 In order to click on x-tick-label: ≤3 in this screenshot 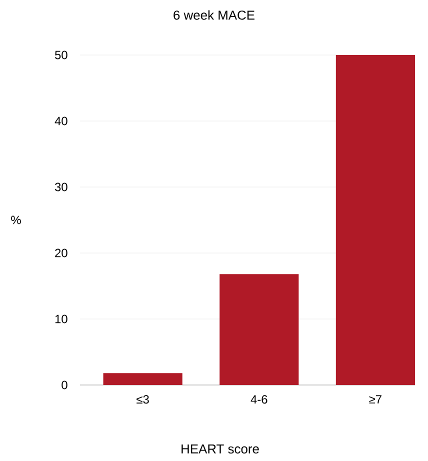, I will do `click(142, 399)`.